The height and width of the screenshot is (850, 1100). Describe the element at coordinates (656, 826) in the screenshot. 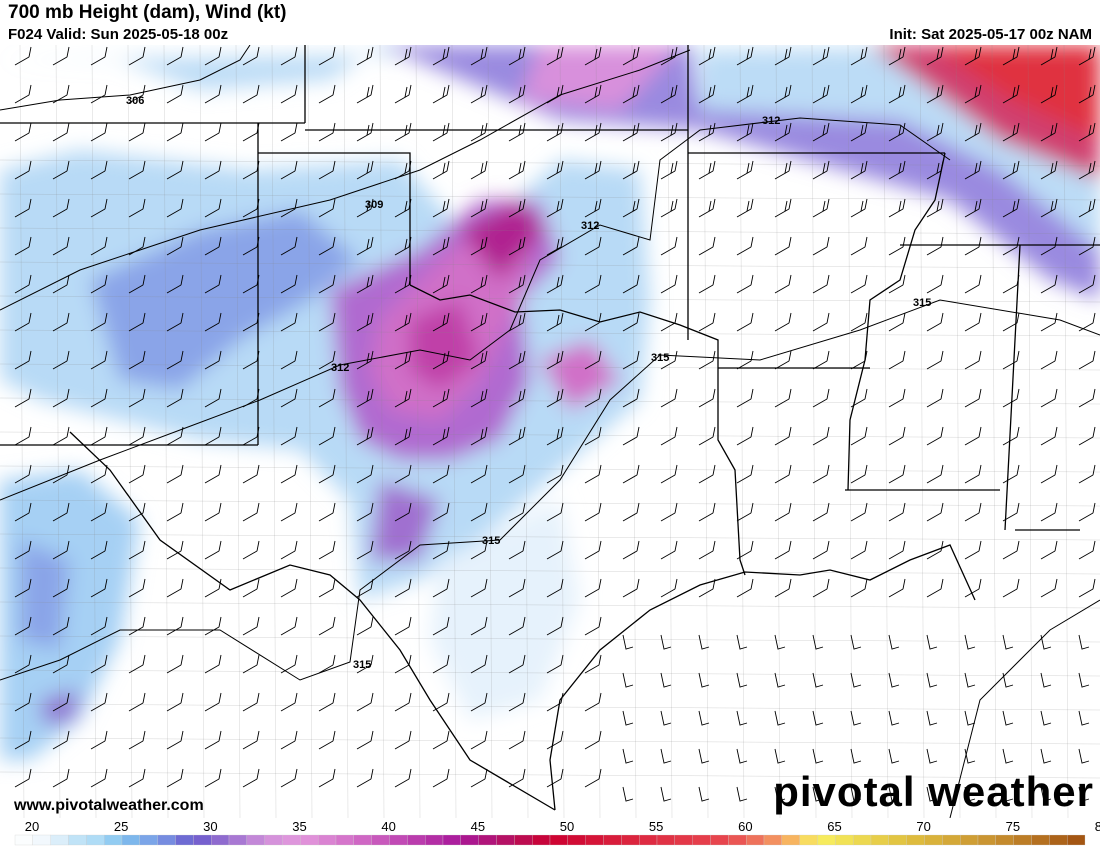

I see `colorbar-tick-label: 55` at that location.